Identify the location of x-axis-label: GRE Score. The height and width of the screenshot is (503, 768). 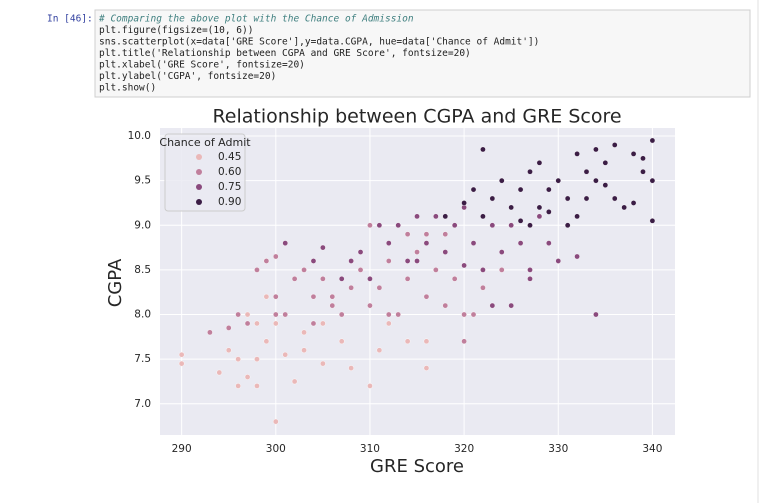
(417, 466).